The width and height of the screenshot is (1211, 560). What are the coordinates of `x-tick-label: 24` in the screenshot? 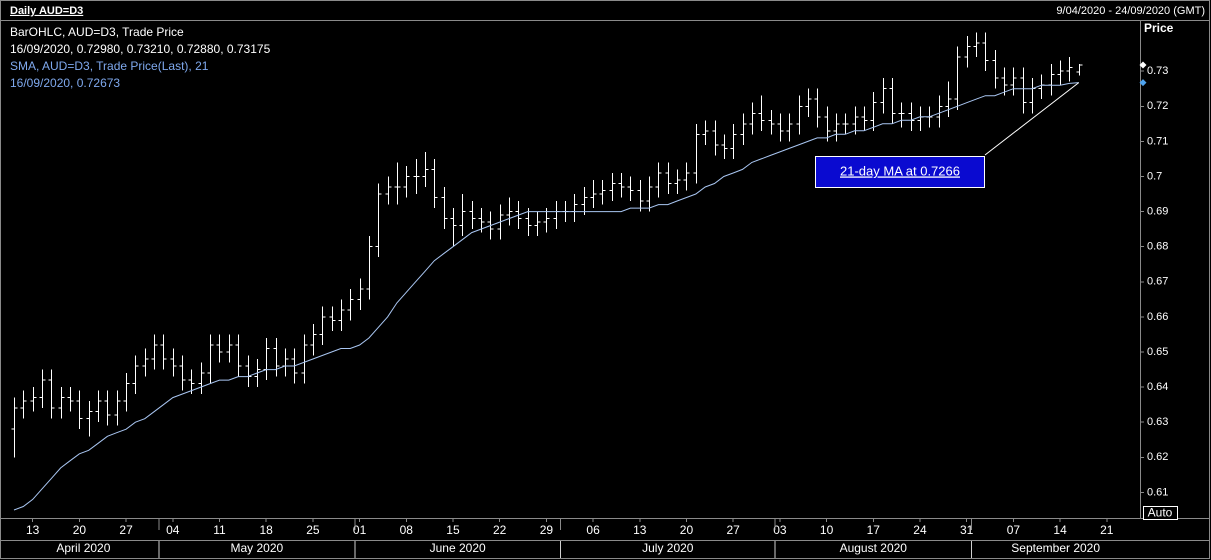 It's located at (920, 530).